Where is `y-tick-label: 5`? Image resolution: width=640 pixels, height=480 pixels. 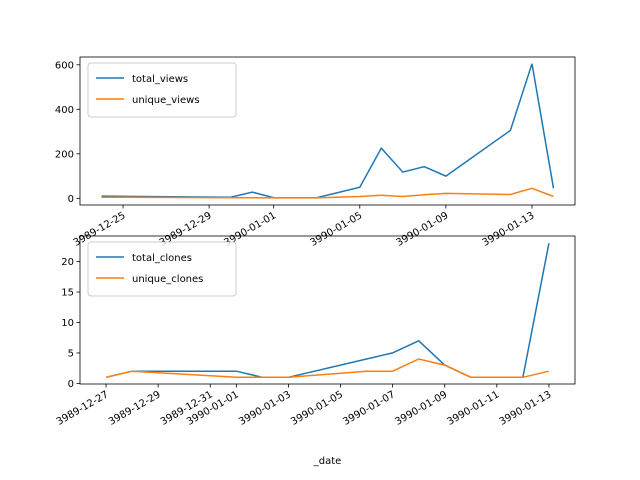
y-tick-label: 5 is located at coordinates (71, 353).